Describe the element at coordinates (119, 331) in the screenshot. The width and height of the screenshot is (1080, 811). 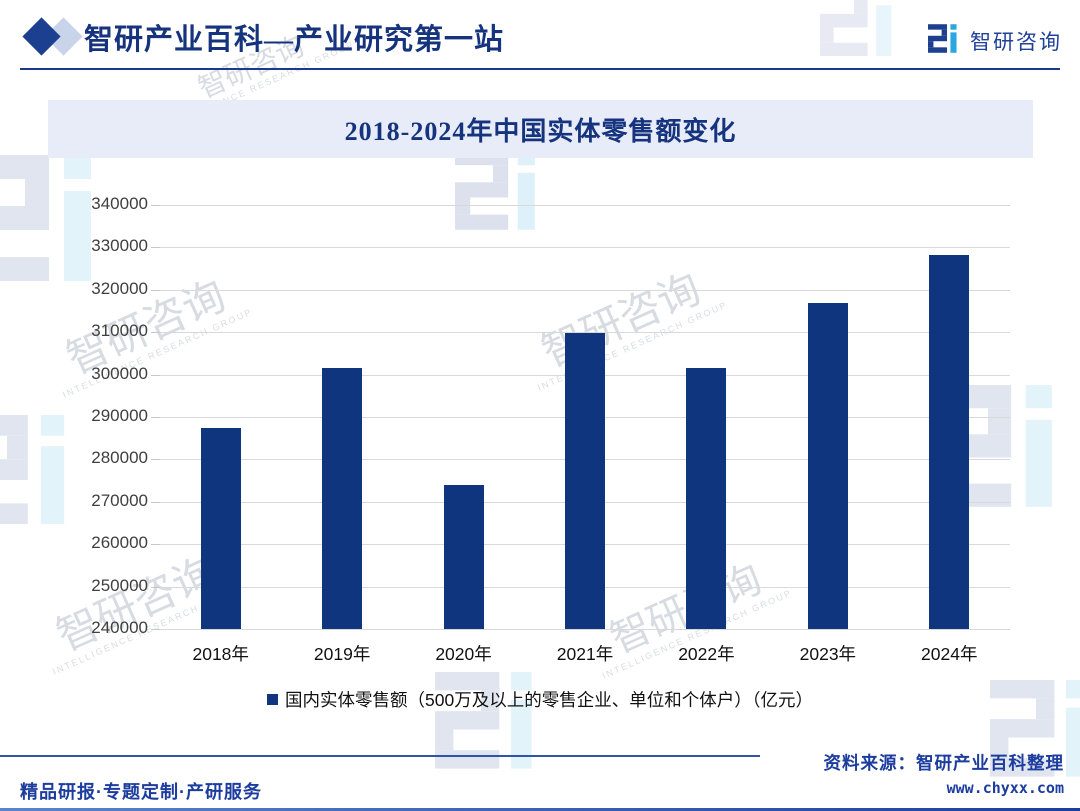
I see `y-axis-tick-label: 310000` at that location.